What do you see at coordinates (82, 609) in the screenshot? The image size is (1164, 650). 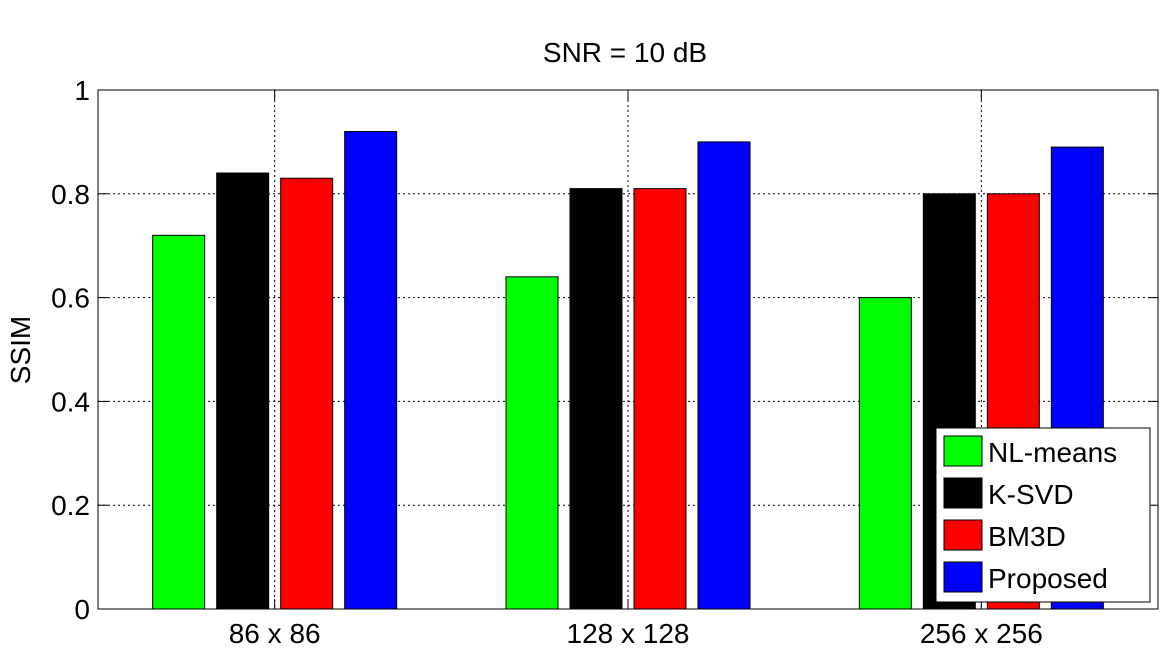 I see `y-tick-label: 0` at bounding box center [82, 609].